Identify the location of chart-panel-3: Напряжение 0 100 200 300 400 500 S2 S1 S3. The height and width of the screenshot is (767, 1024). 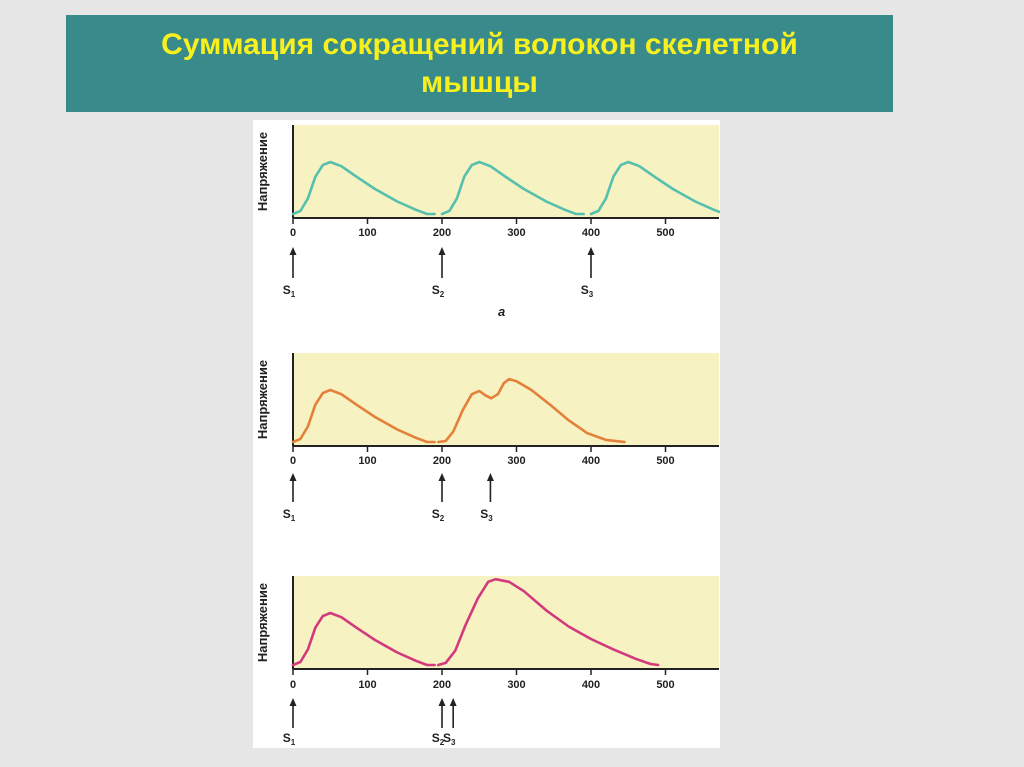
(487, 661).